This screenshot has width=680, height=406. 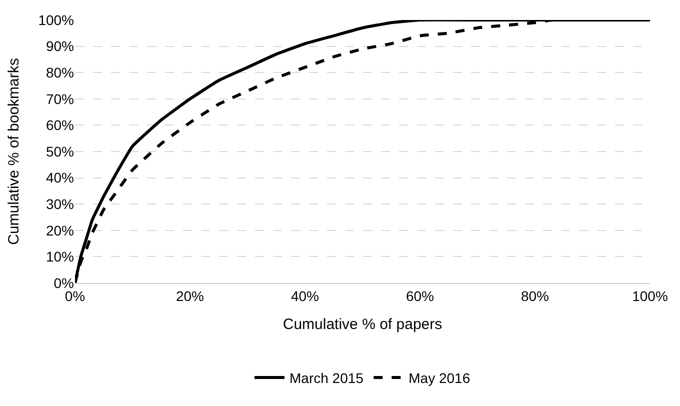 What do you see at coordinates (56, 20) in the screenshot?
I see `y-tick-label: 100%` at bounding box center [56, 20].